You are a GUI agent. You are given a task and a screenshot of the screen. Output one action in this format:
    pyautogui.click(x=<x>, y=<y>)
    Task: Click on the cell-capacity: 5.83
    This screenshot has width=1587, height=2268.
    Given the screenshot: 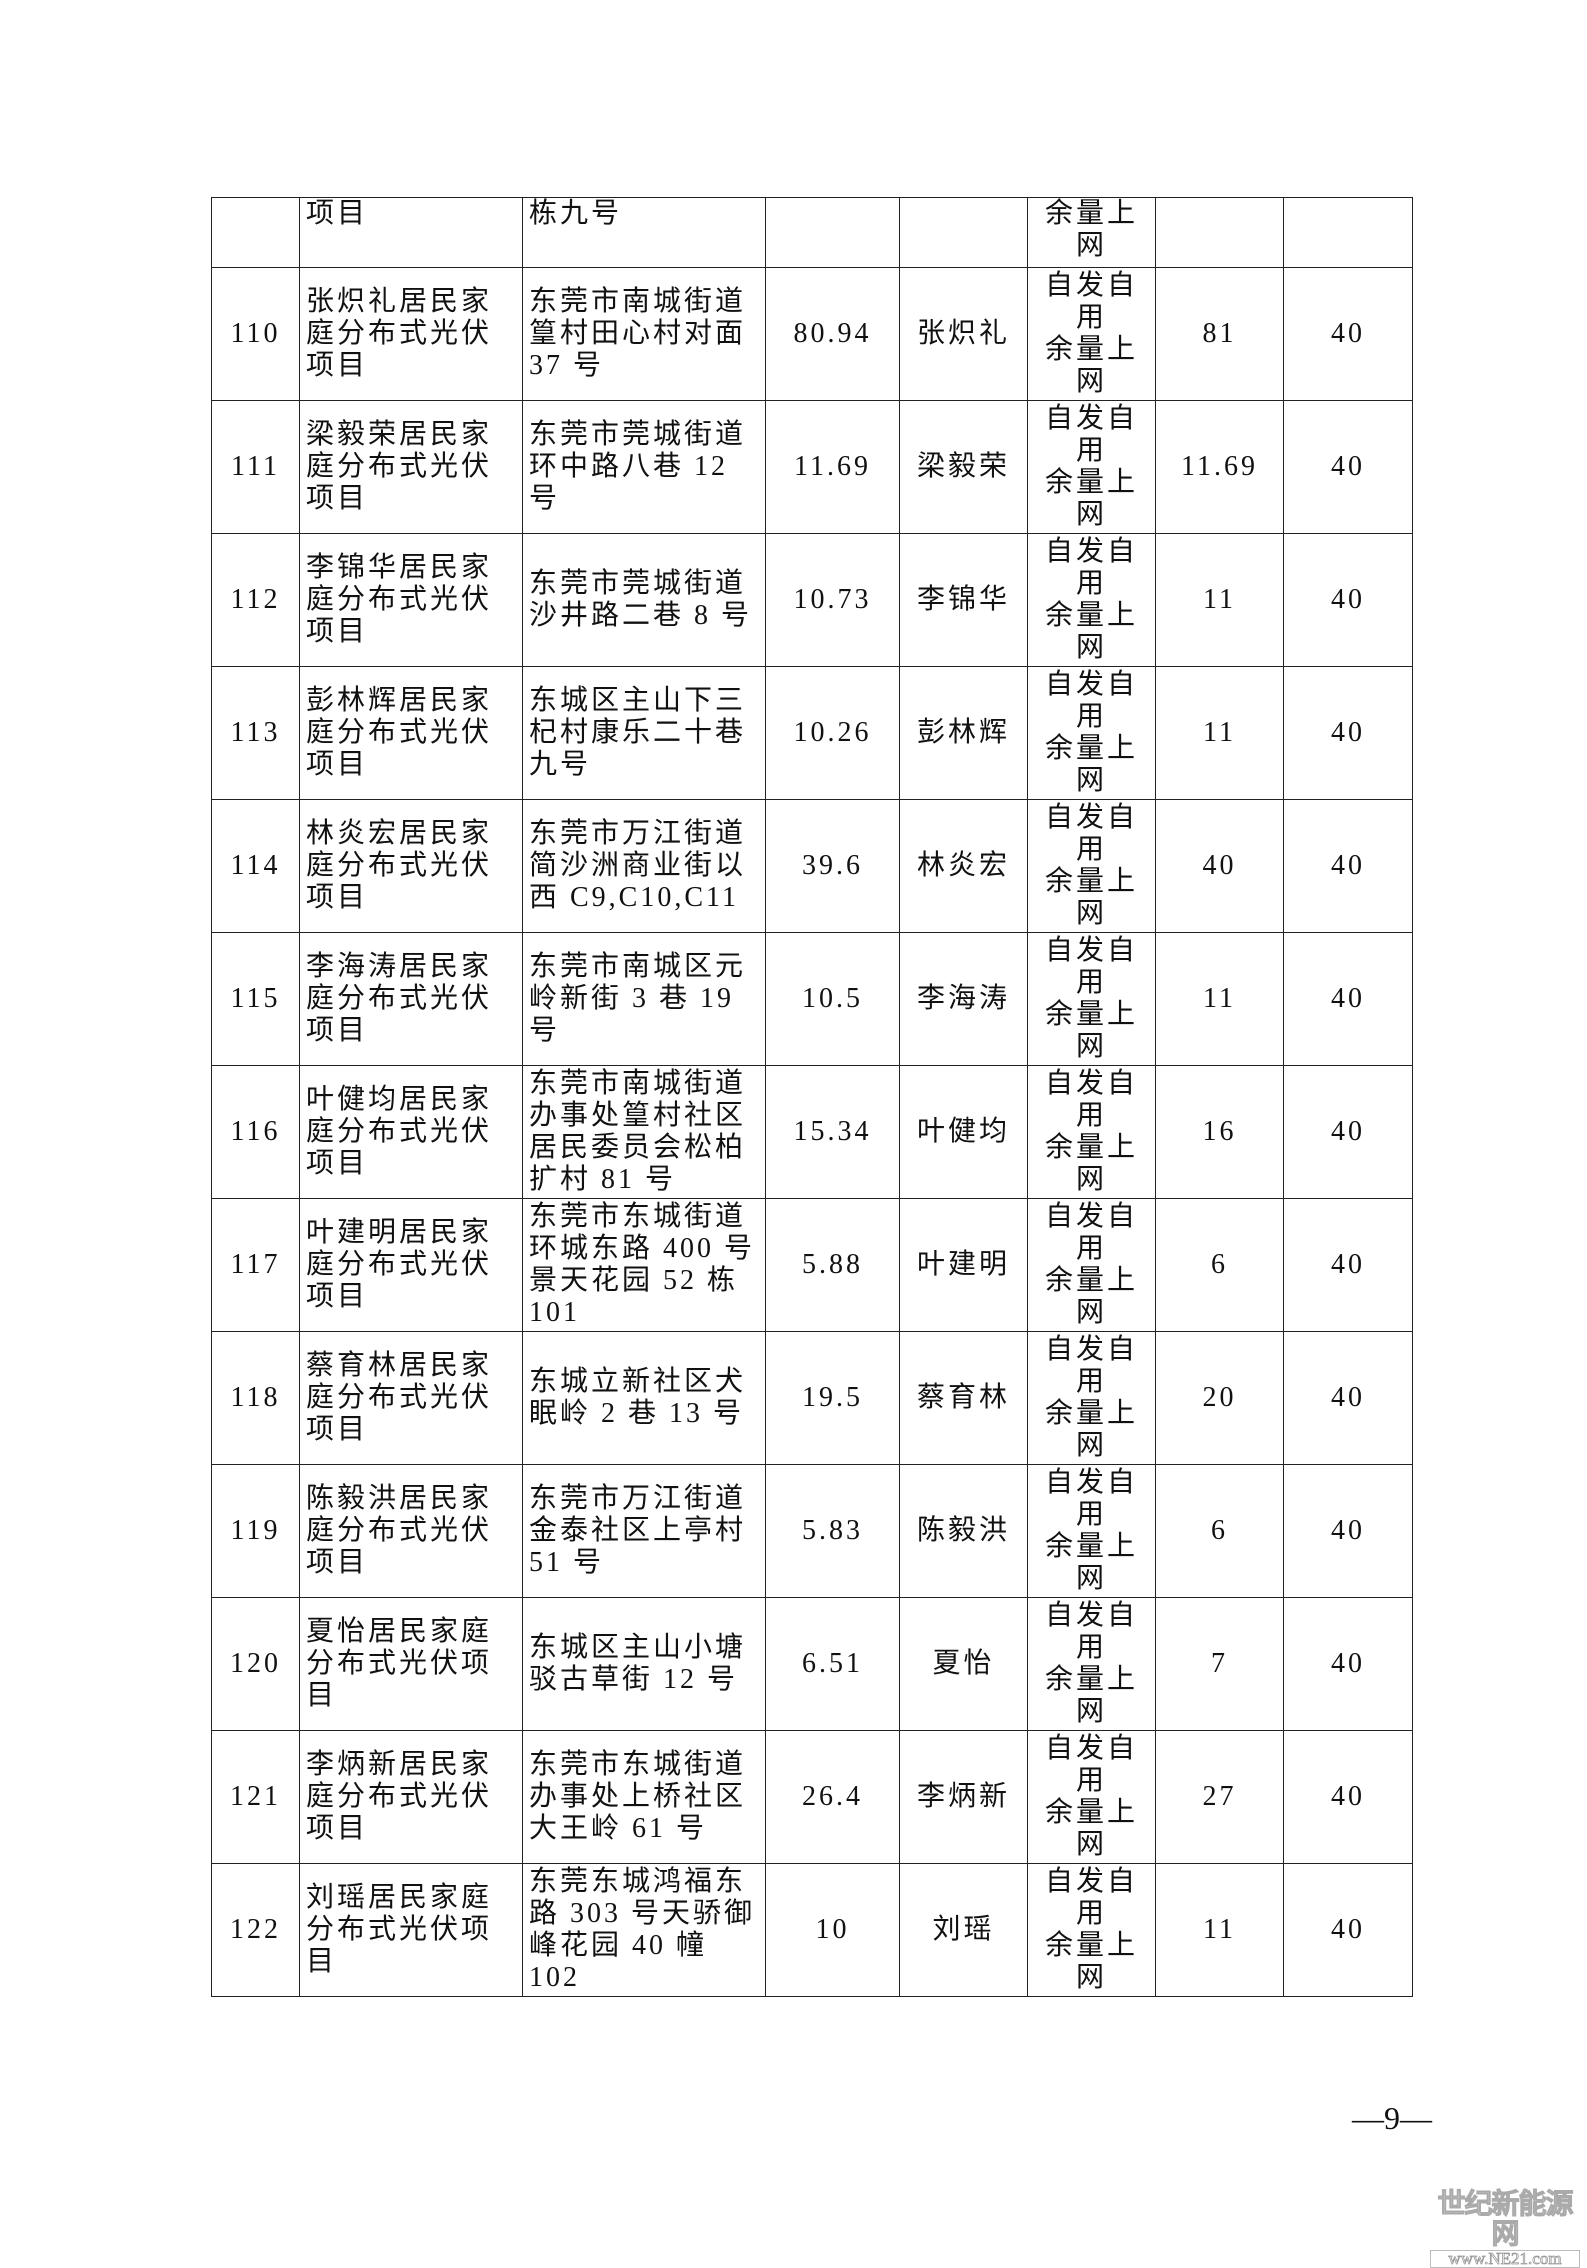 What is the action you would take?
    pyautogui.click(x=832, y=1531)
    